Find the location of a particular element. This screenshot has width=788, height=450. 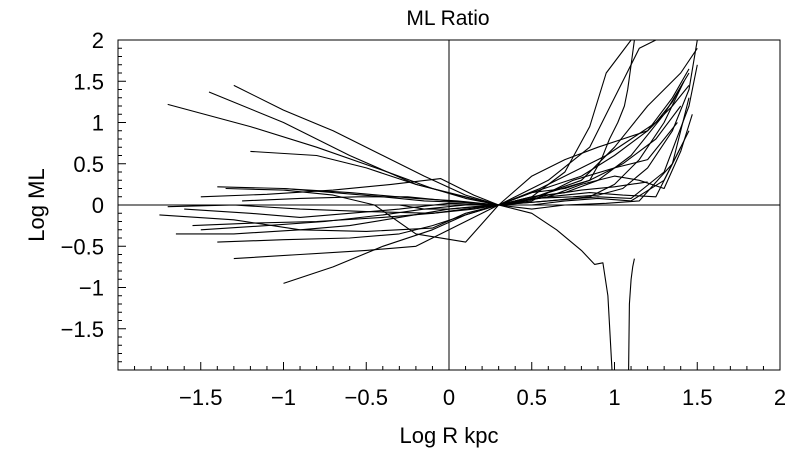

y-tick-label: 1 is located at coordinates (98, 123).